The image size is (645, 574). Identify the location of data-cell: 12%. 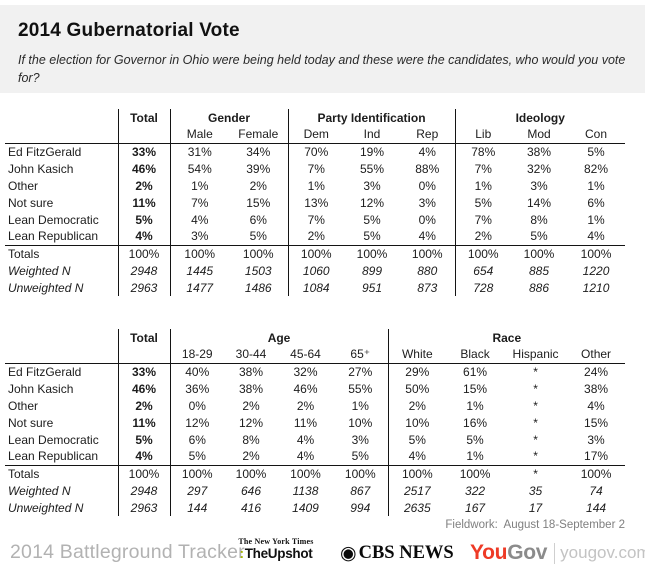
(197, 422).